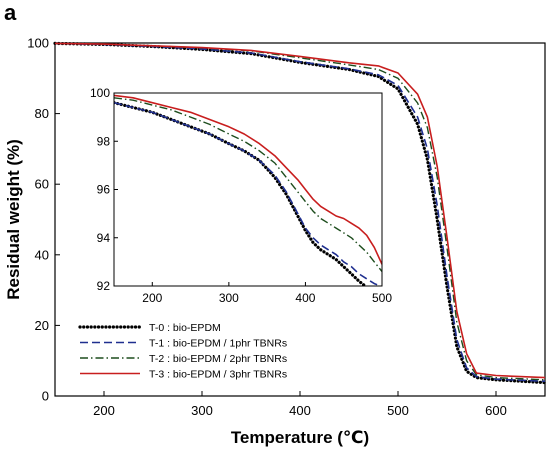 The width and height of the screenshot is (550, 450). I want to click on y-tick-label: 20, so click(42, 325).